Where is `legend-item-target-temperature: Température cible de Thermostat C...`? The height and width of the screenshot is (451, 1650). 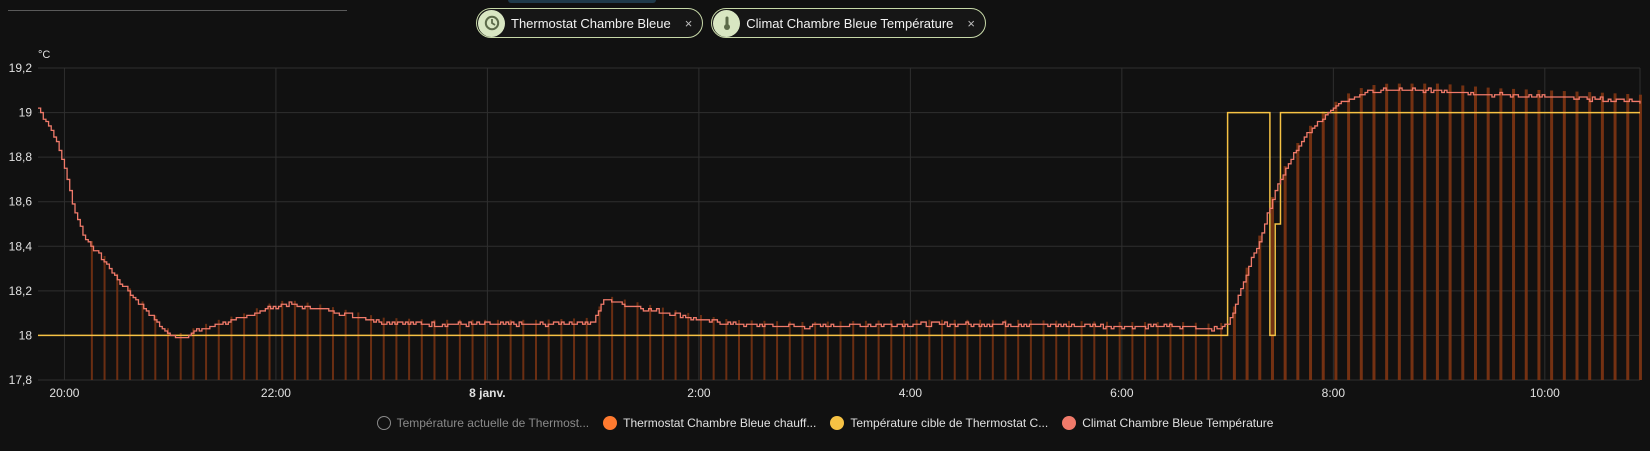
legend-item-target-temperature: Température cible de Thermostat C... is located at coordinates (939, 423).